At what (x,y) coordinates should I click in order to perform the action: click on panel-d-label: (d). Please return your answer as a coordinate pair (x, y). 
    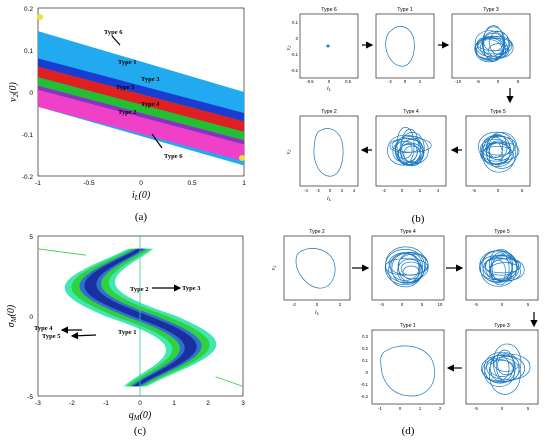
    Looking at the image, I should click on (408, 431).